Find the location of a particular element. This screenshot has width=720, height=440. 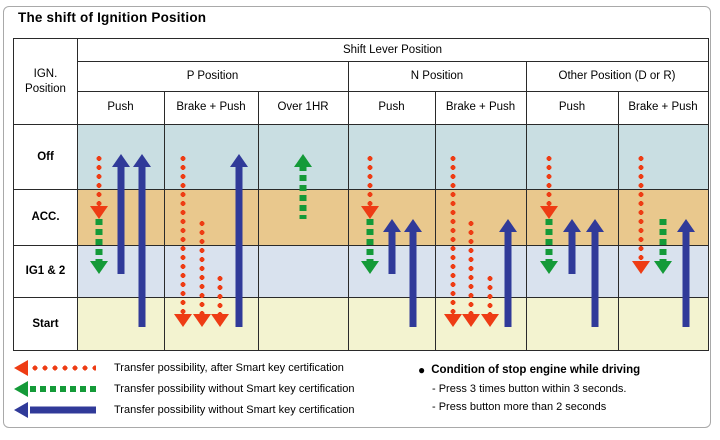

note-line: - Press button more than 2 seconds is located at coordinates (519, 407).